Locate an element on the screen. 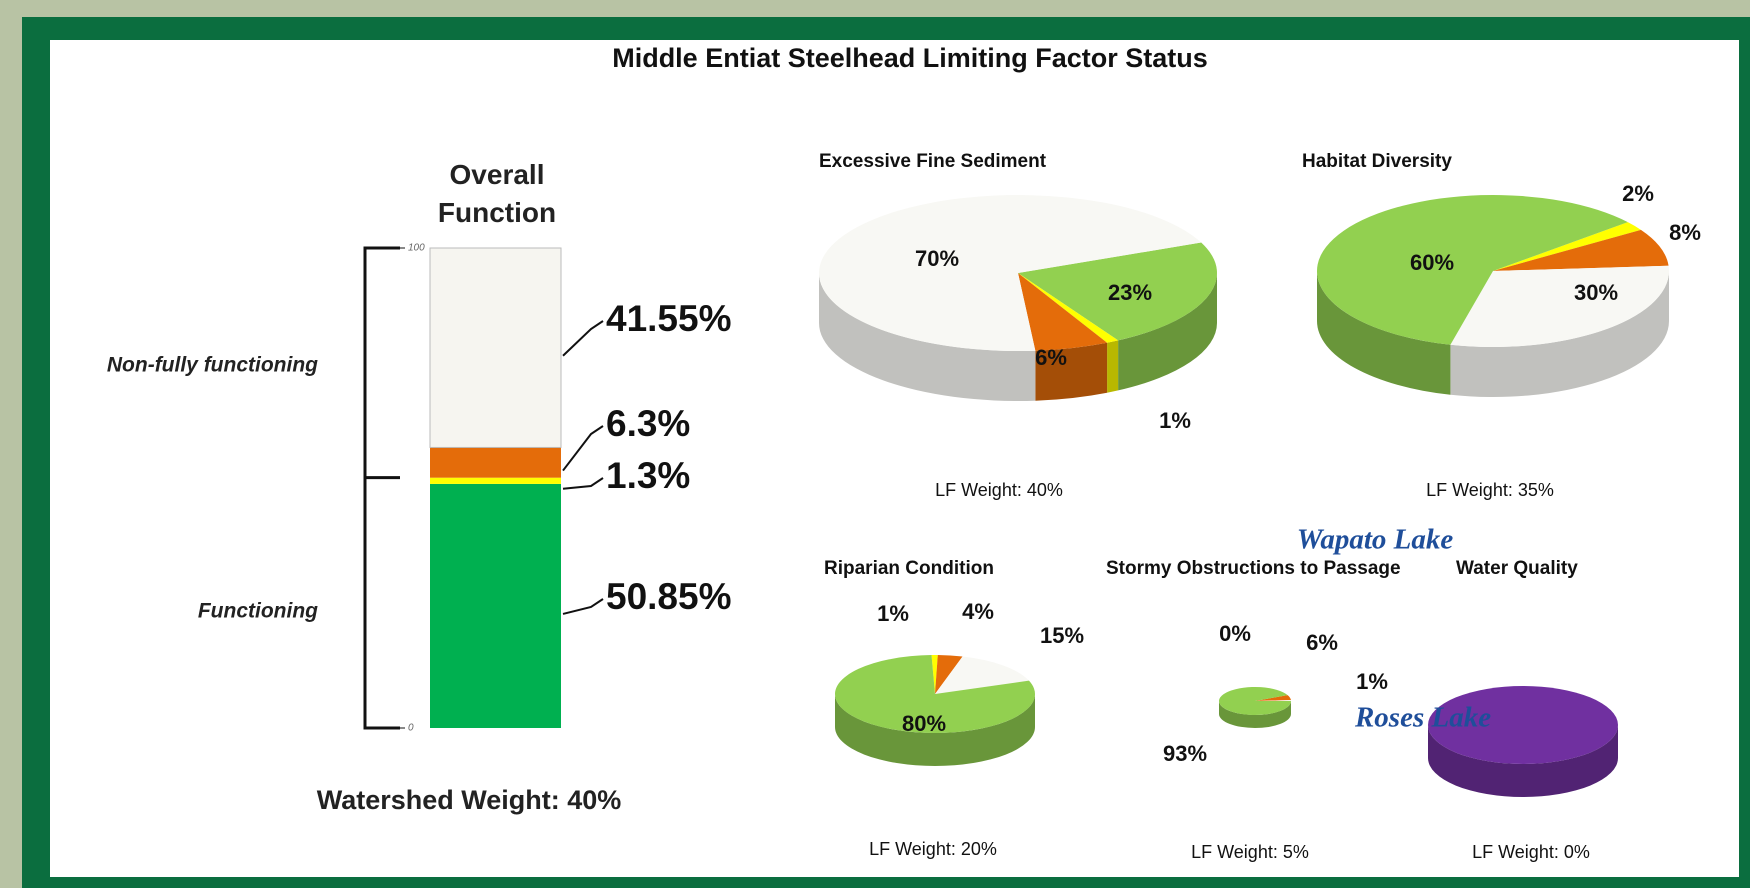 Image resolution: width=1750 pixels, height=888 pixels. pie-title: Water Quality is located at coordinates (1517, 568).